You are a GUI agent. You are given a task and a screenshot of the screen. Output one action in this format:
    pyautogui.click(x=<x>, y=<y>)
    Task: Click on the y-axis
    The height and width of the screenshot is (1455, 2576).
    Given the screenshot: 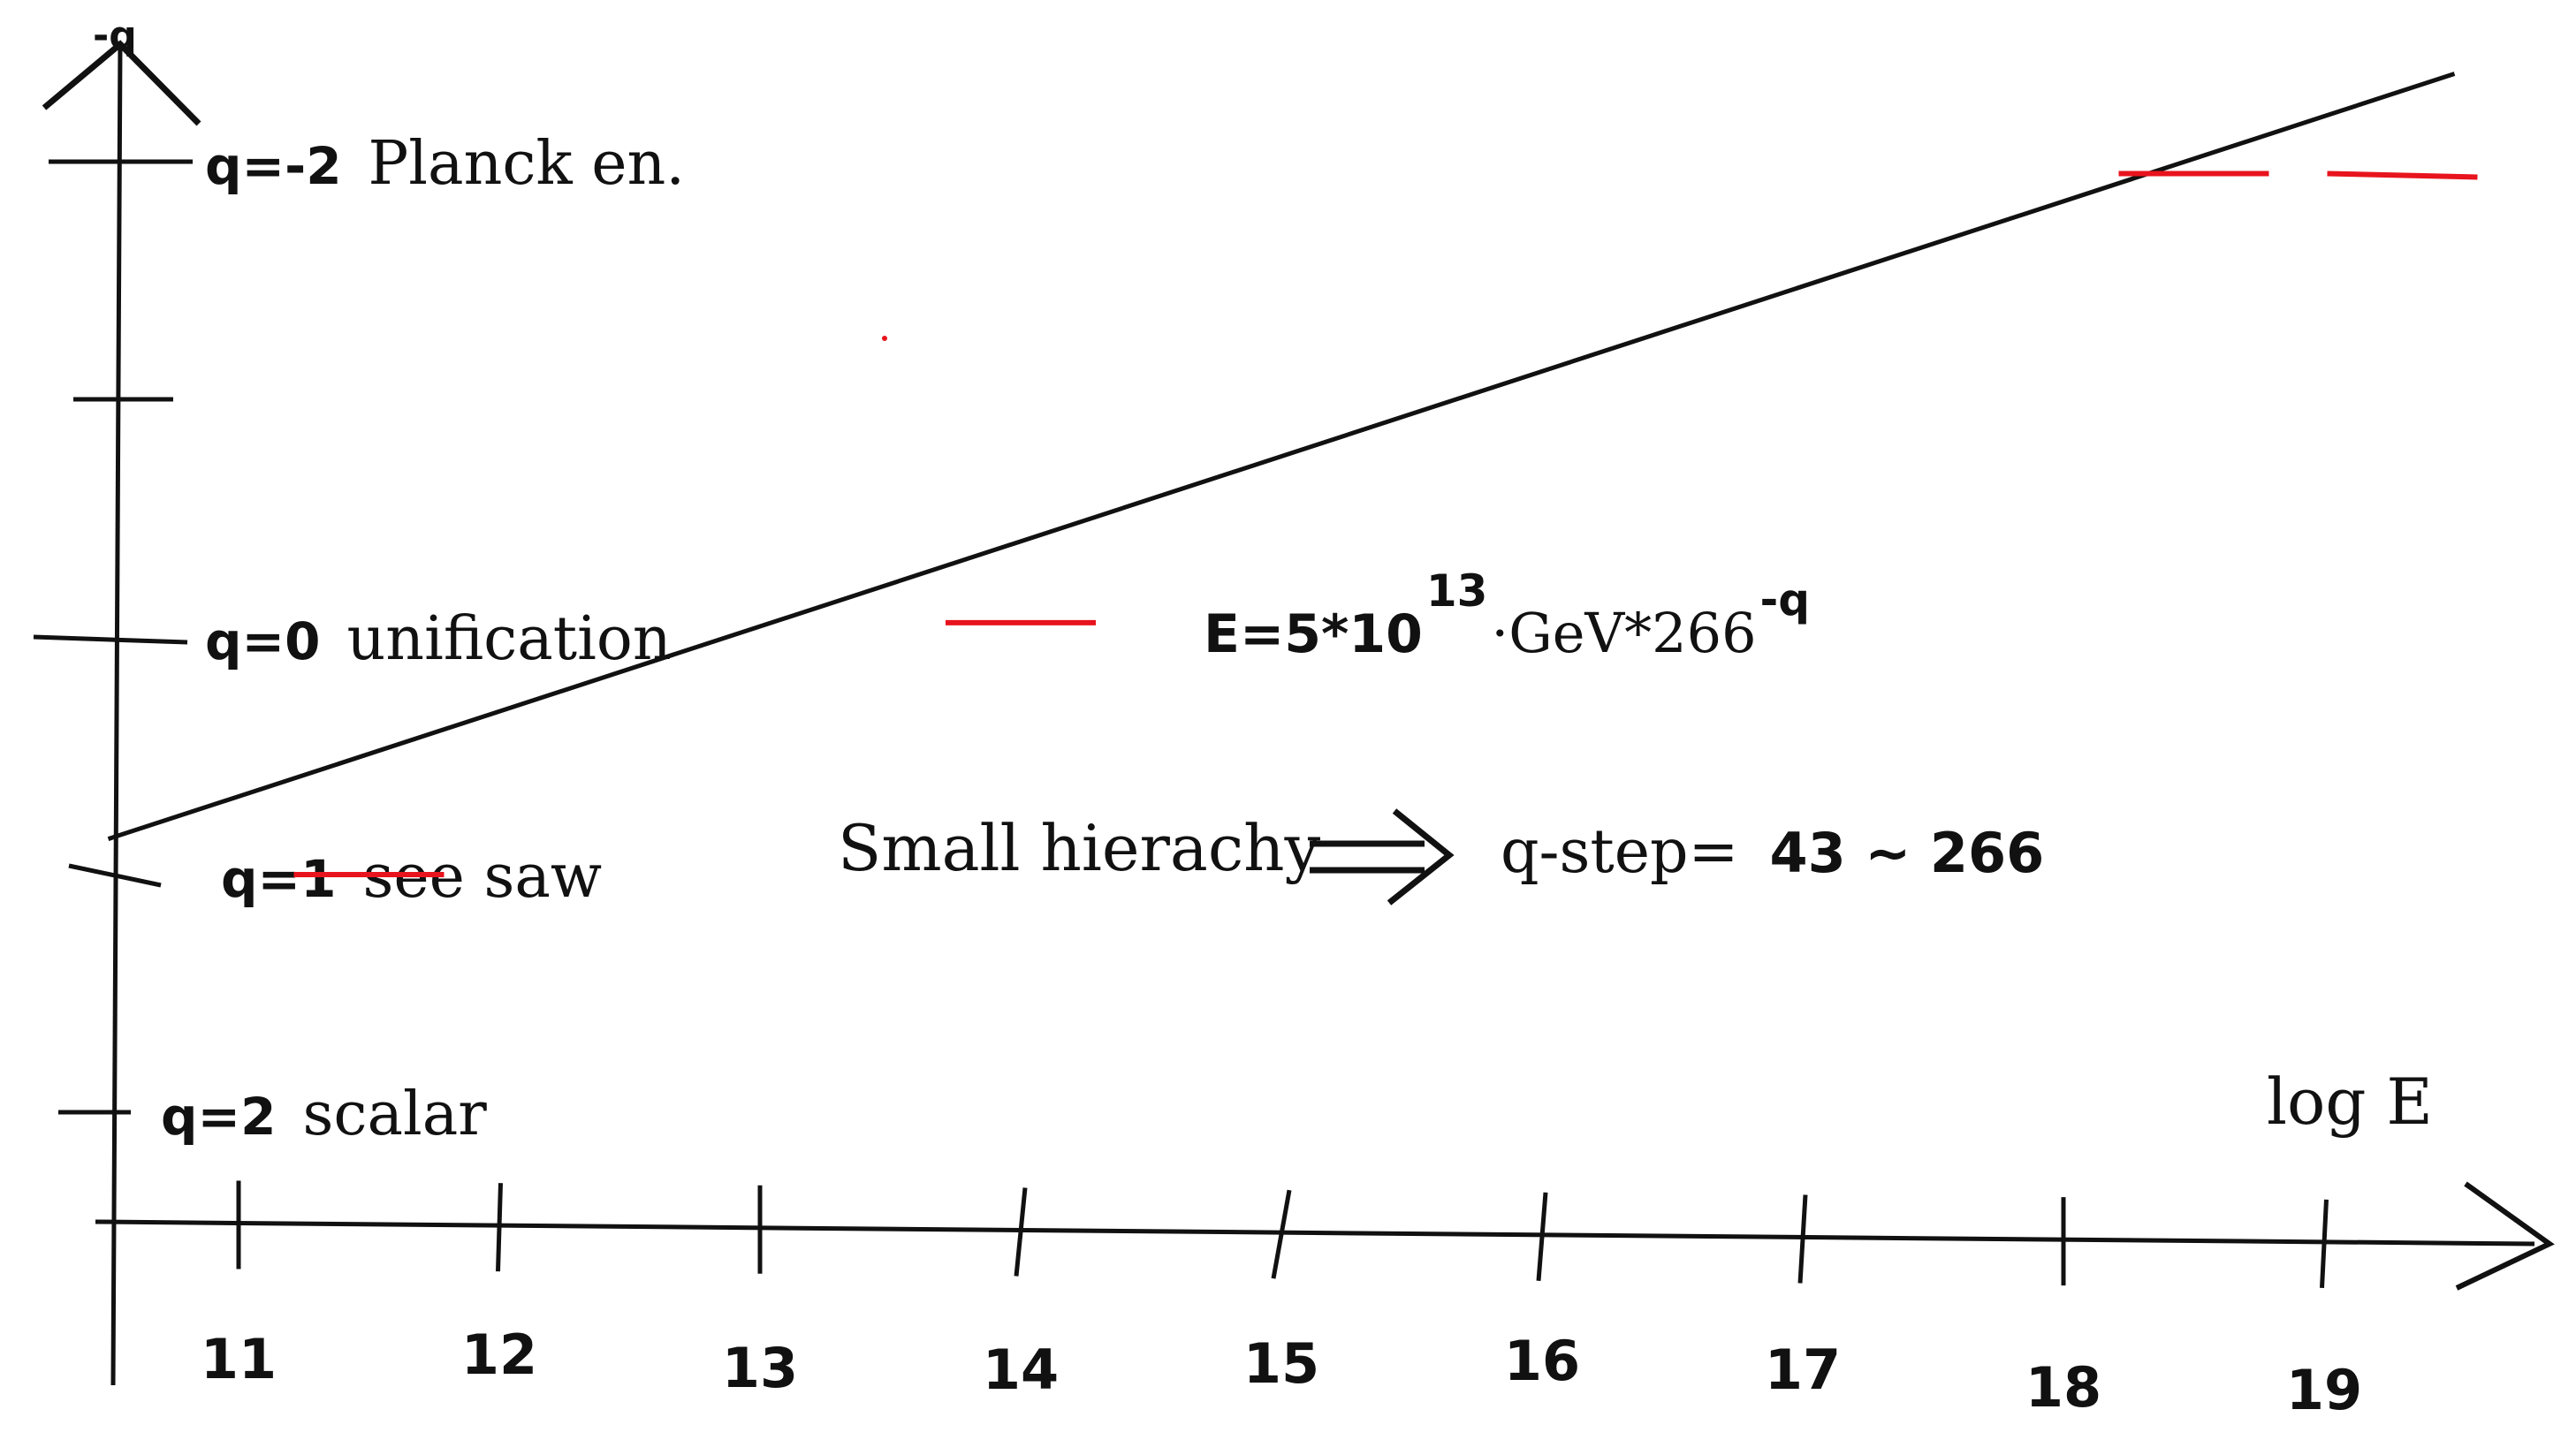 What is the action you would take?
    pyautogui.click(x=116, y=714)
    